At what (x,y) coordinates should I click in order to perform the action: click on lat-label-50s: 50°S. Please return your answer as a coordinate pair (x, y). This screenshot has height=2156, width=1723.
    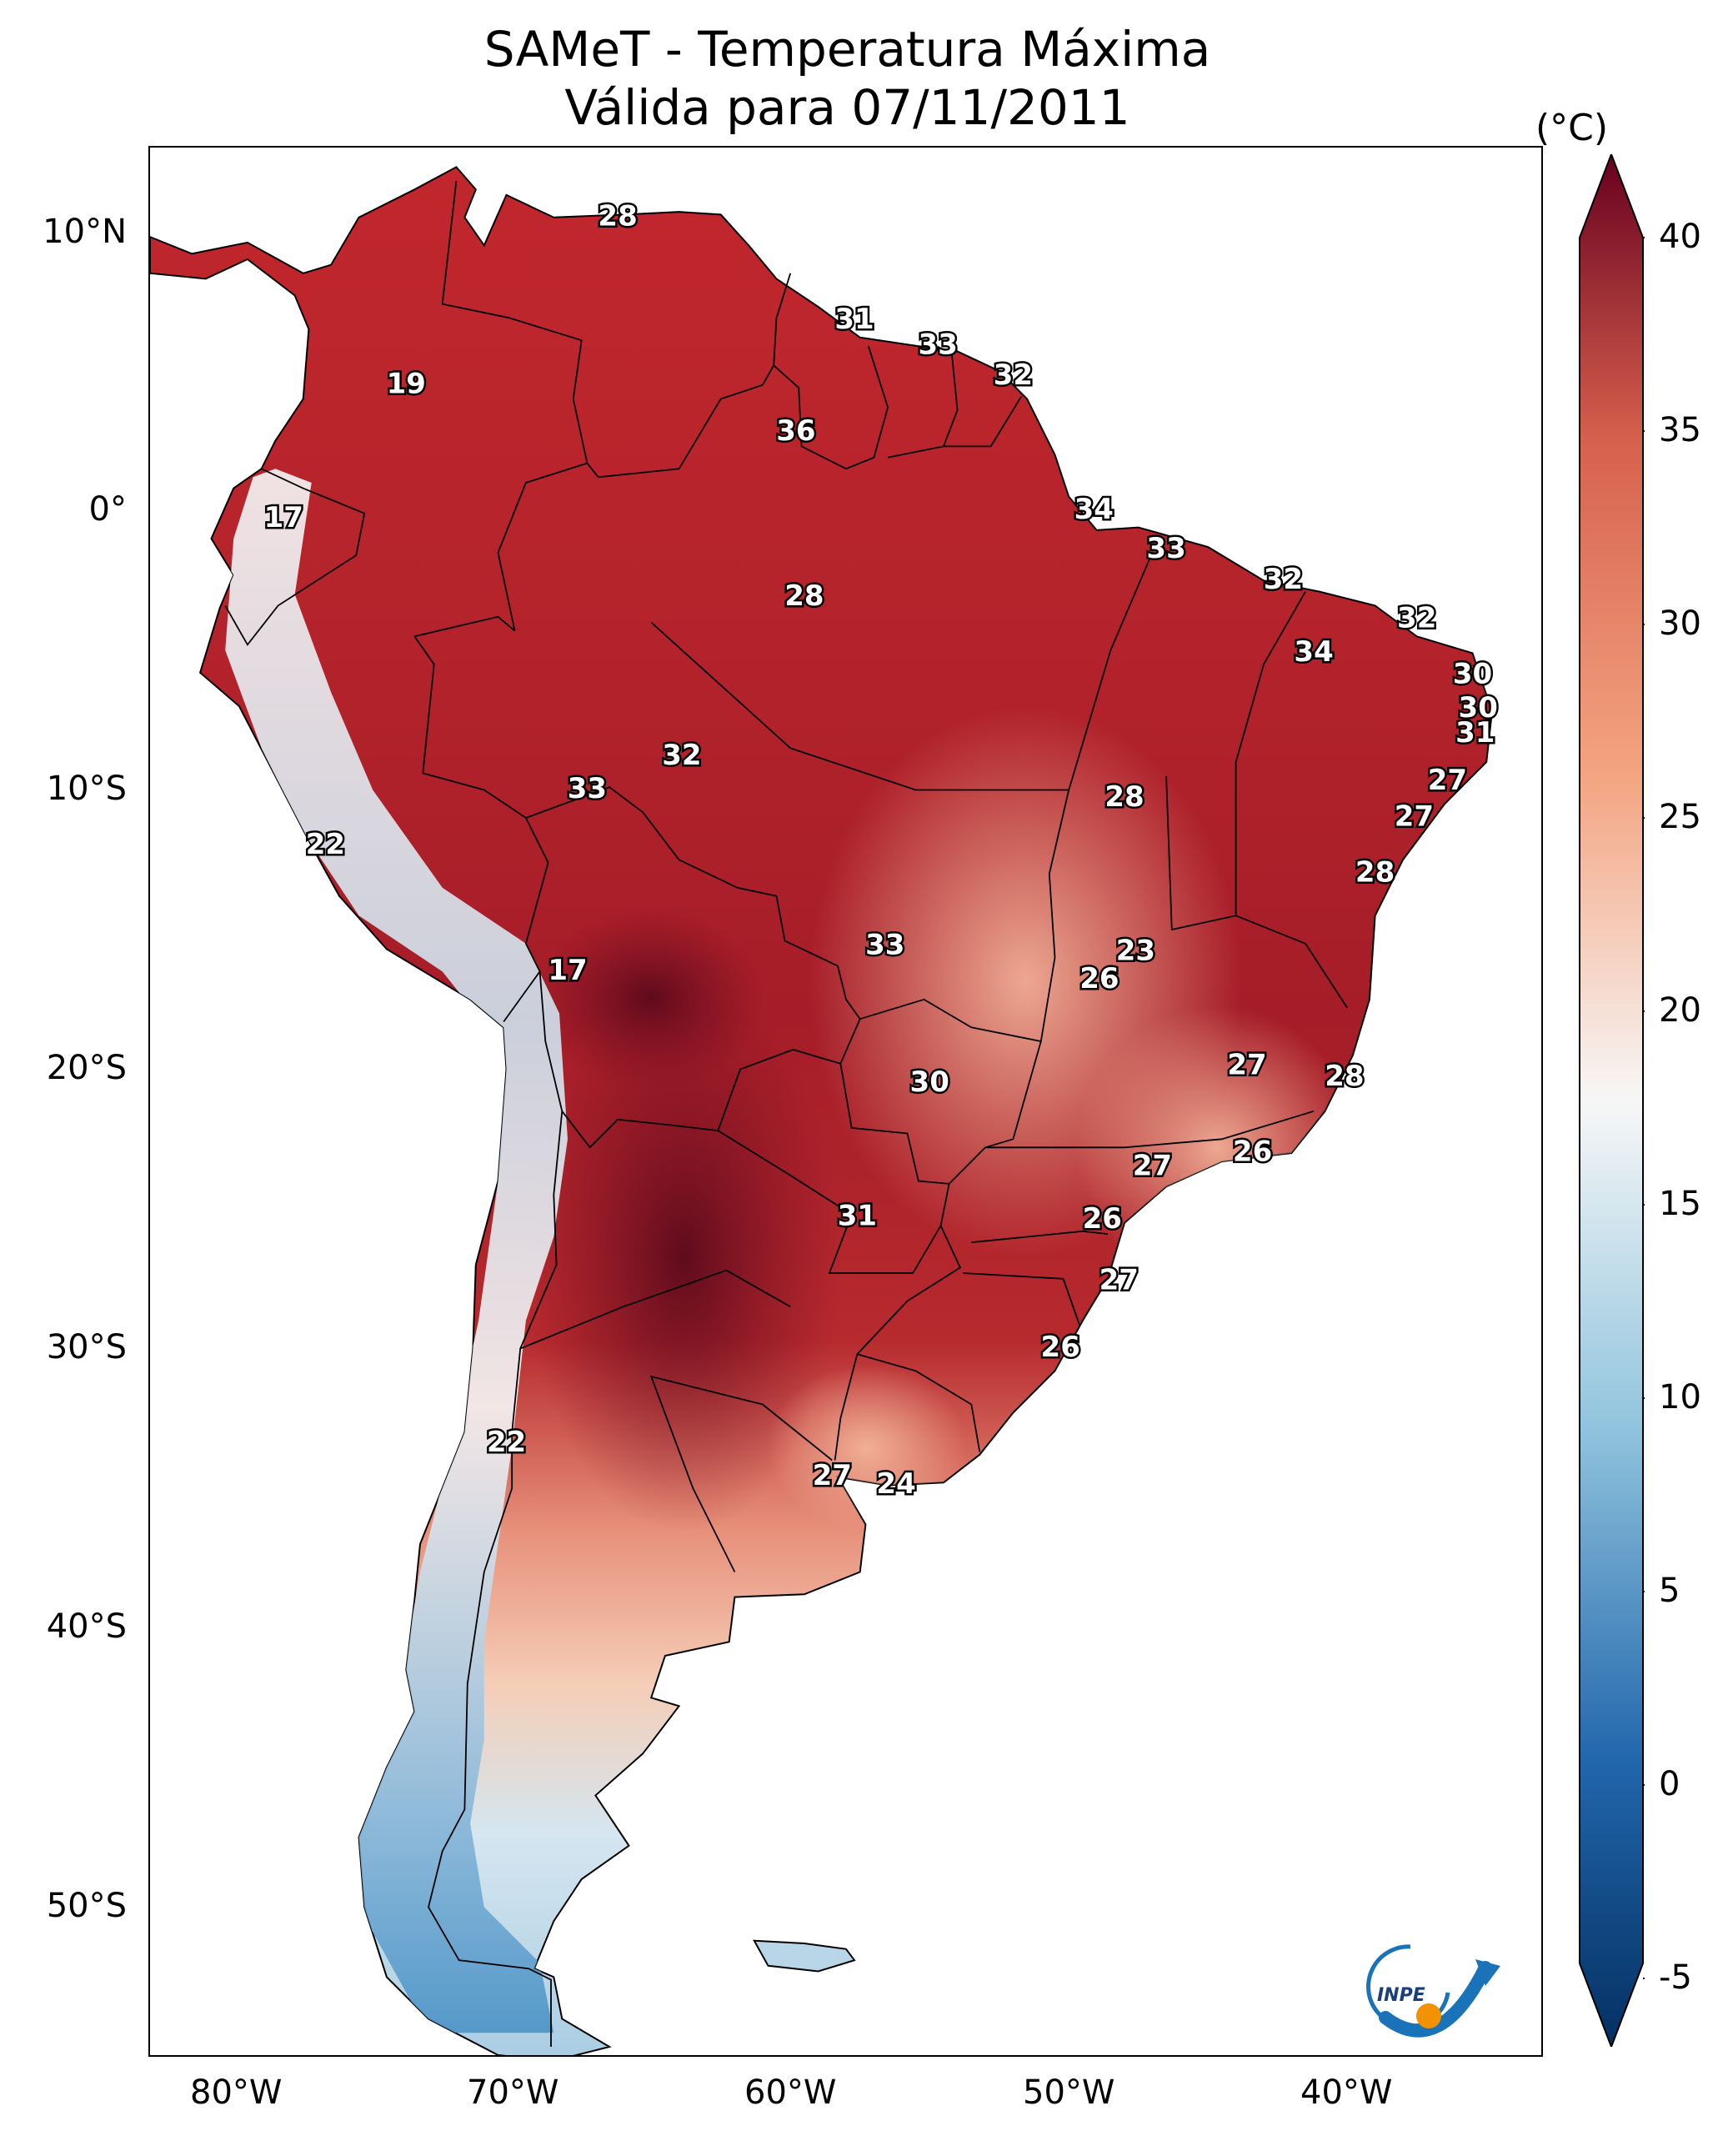
    Looking at the image, I should click on (86, 1906).